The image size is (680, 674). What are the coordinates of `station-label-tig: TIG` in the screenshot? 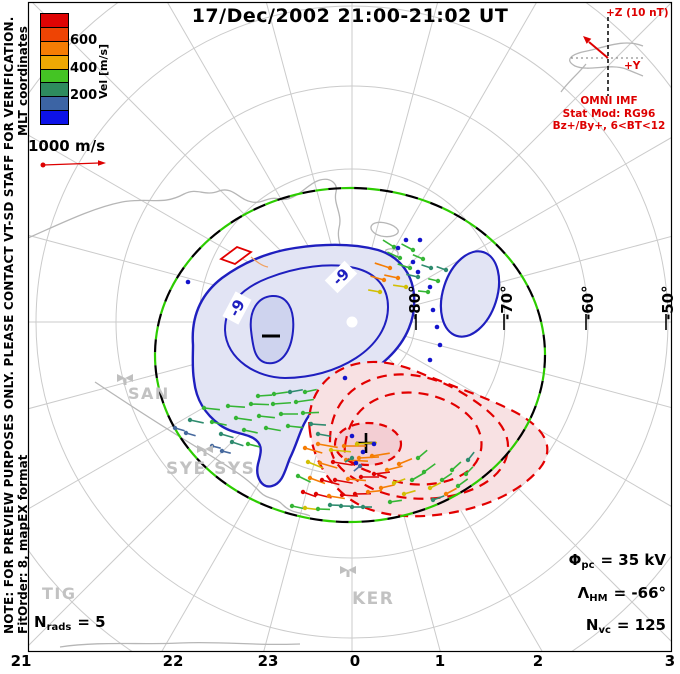 It's located at (59, 593).